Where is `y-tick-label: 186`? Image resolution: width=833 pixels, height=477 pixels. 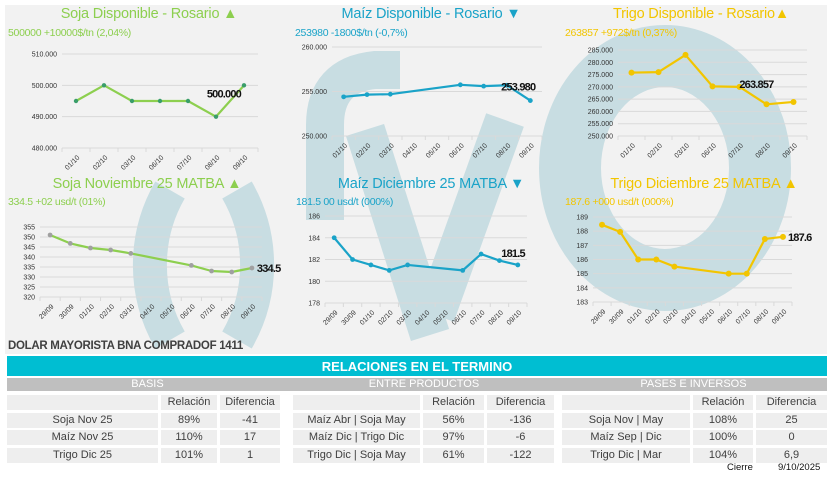
y-tick-label: 186 is located at coordinates (314, 217).